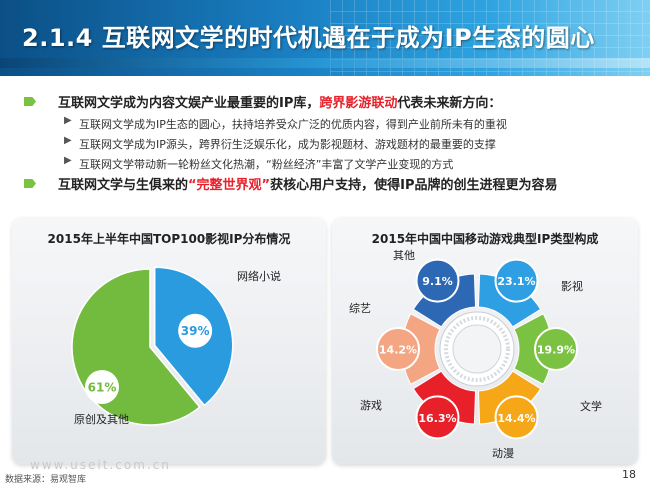 This screenshot has height=487, width=650. I want to click on bullet-point-2-prefix: 互联网文学与生俱来的, so click(123, 185).